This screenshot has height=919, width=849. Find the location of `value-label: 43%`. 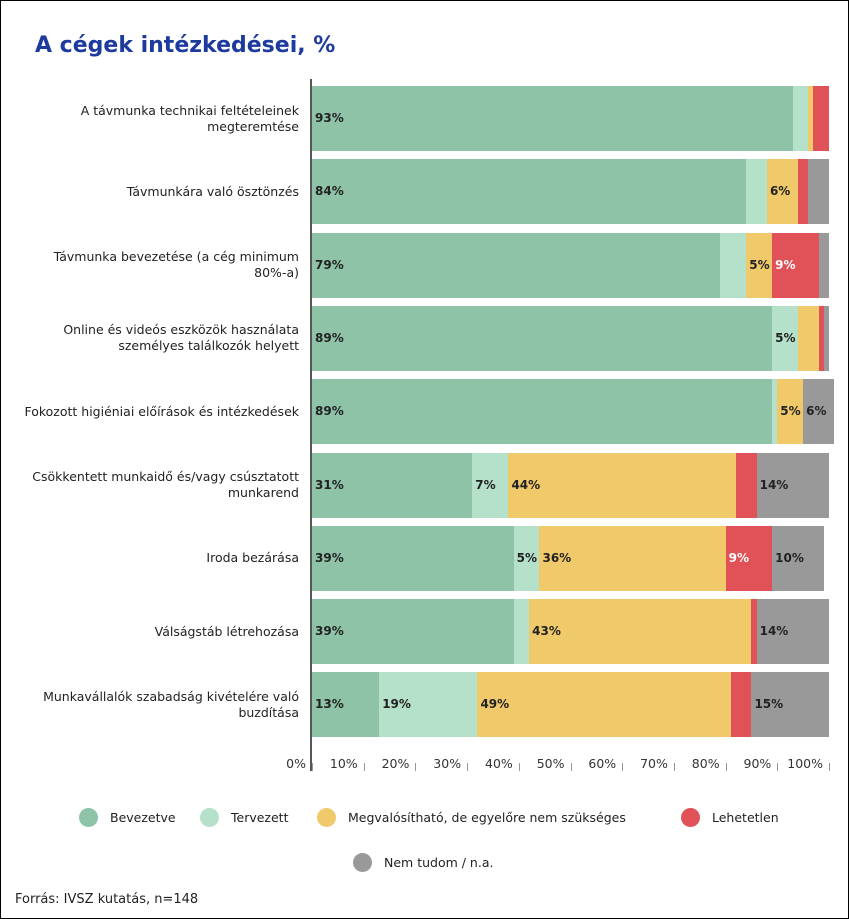

value-label: 43% is located at coordinates (546, 631).